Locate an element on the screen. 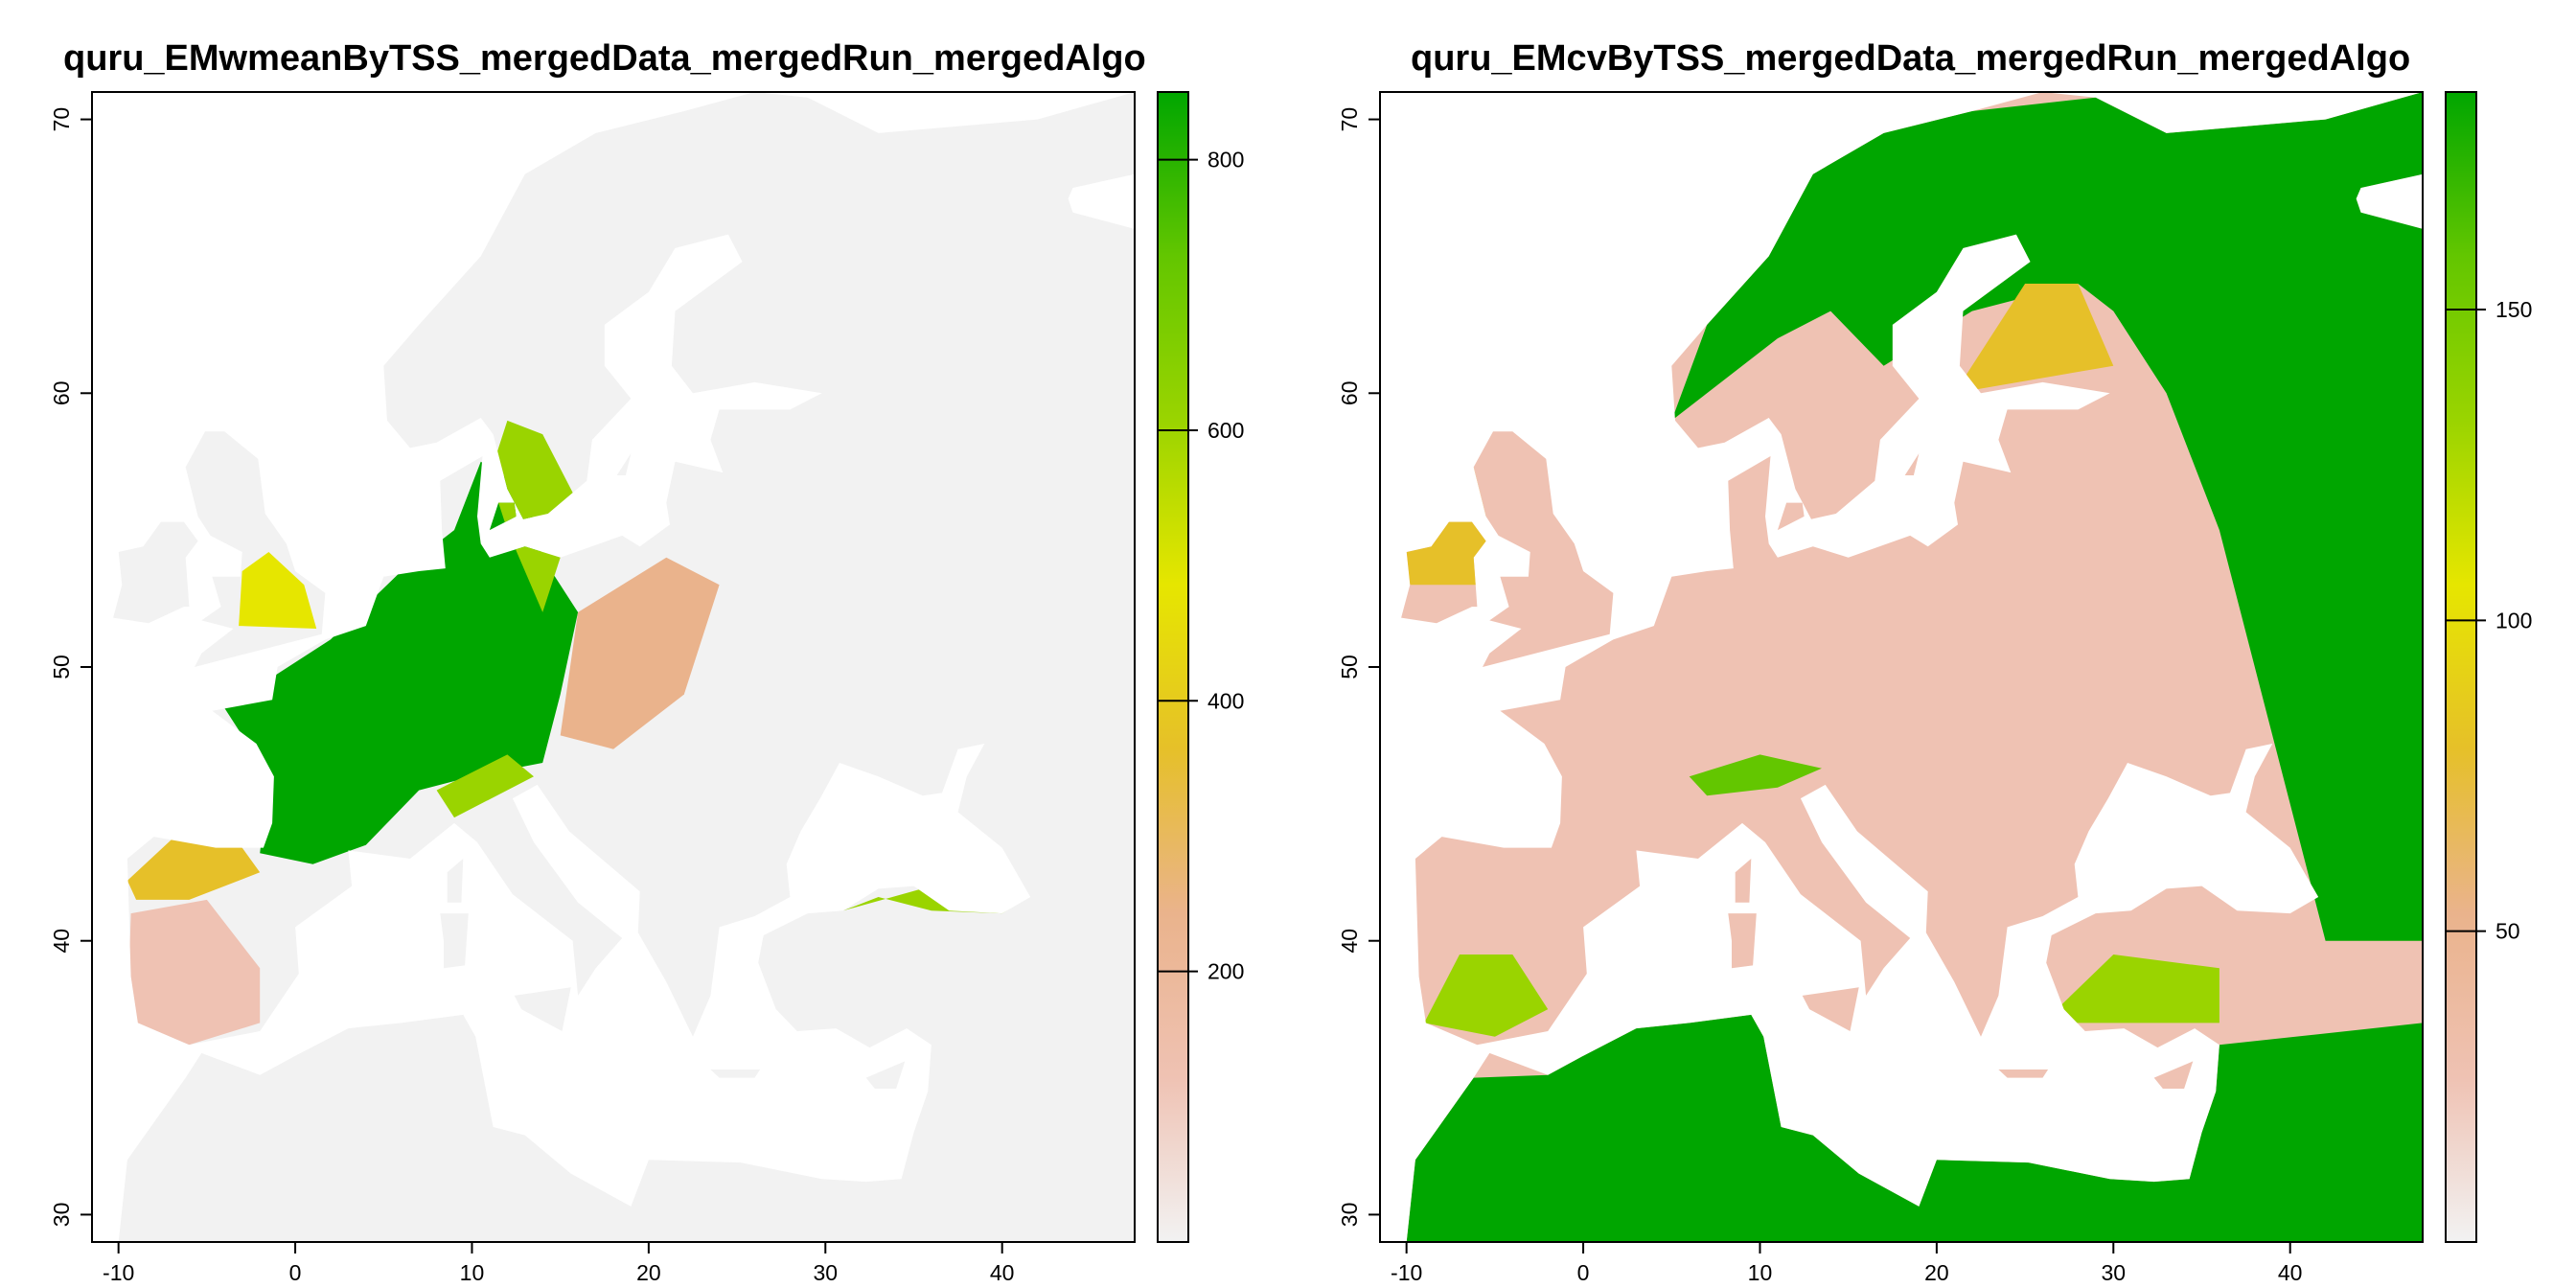 Image resolution: width=2576 pixels, height=1288 pixels. region-north-iberia is located at coordinates (193, 870).